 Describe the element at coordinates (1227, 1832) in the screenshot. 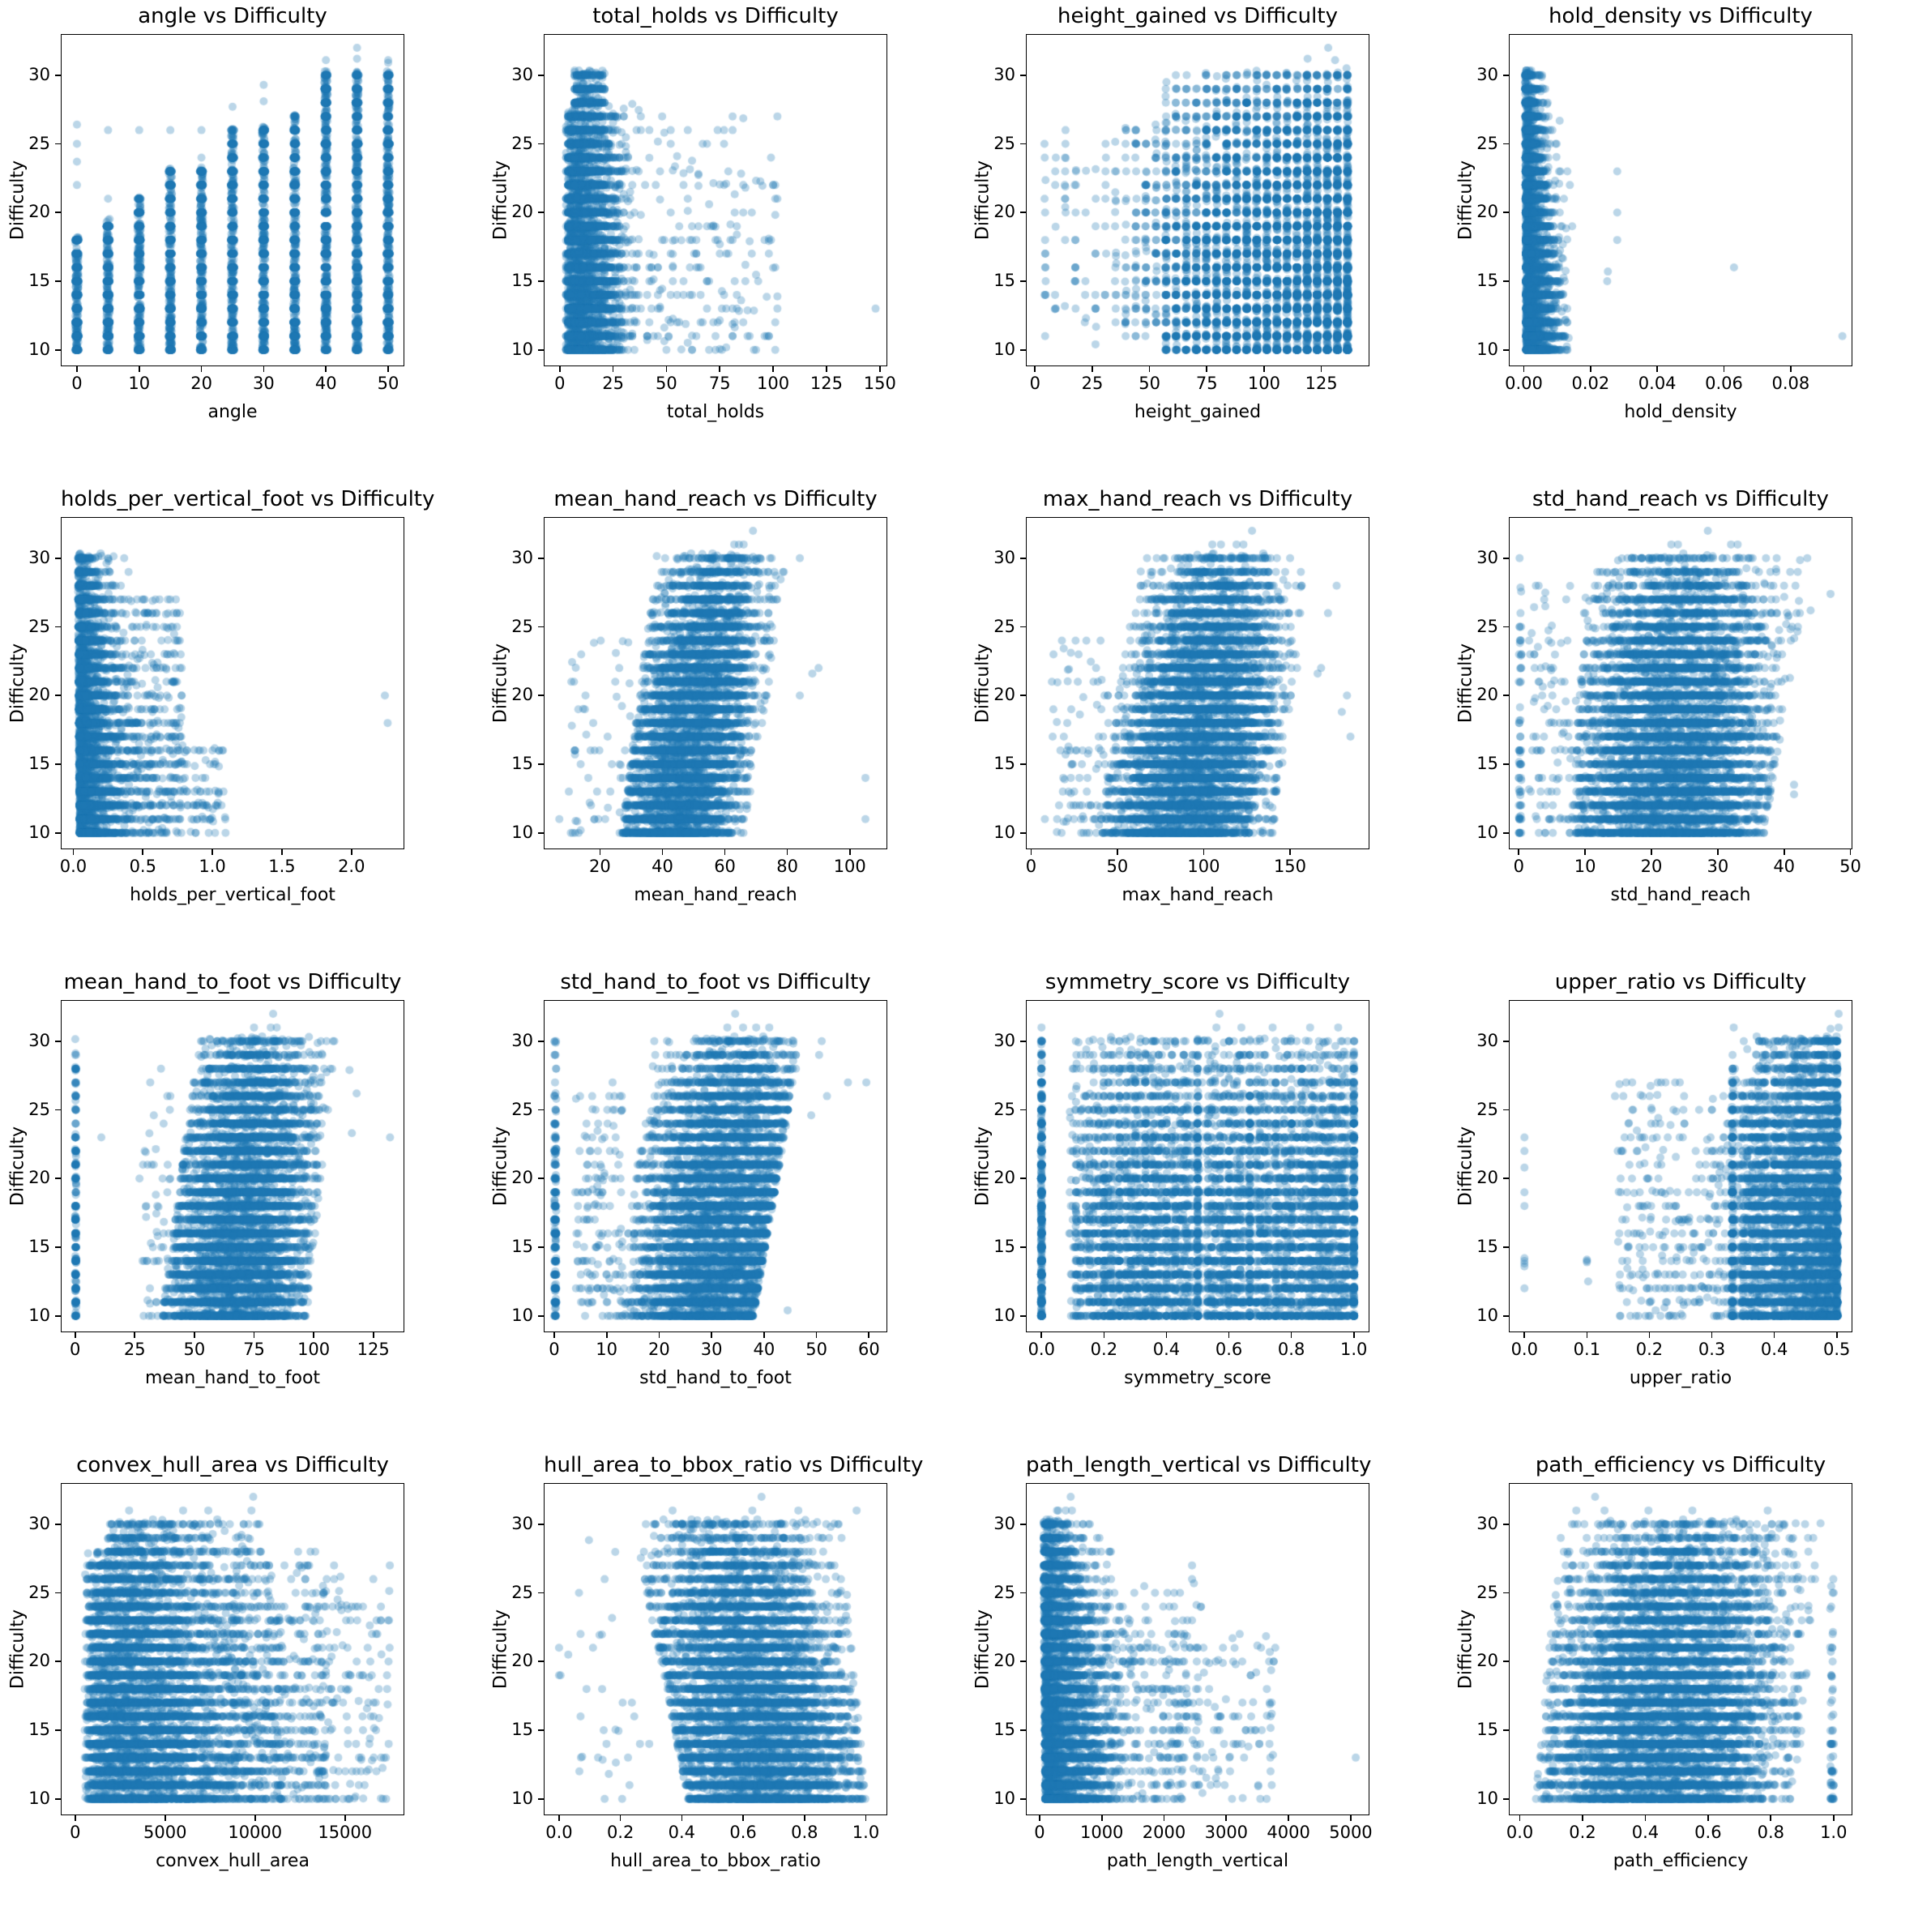

I see `x-tick-label: 3000` at that location.